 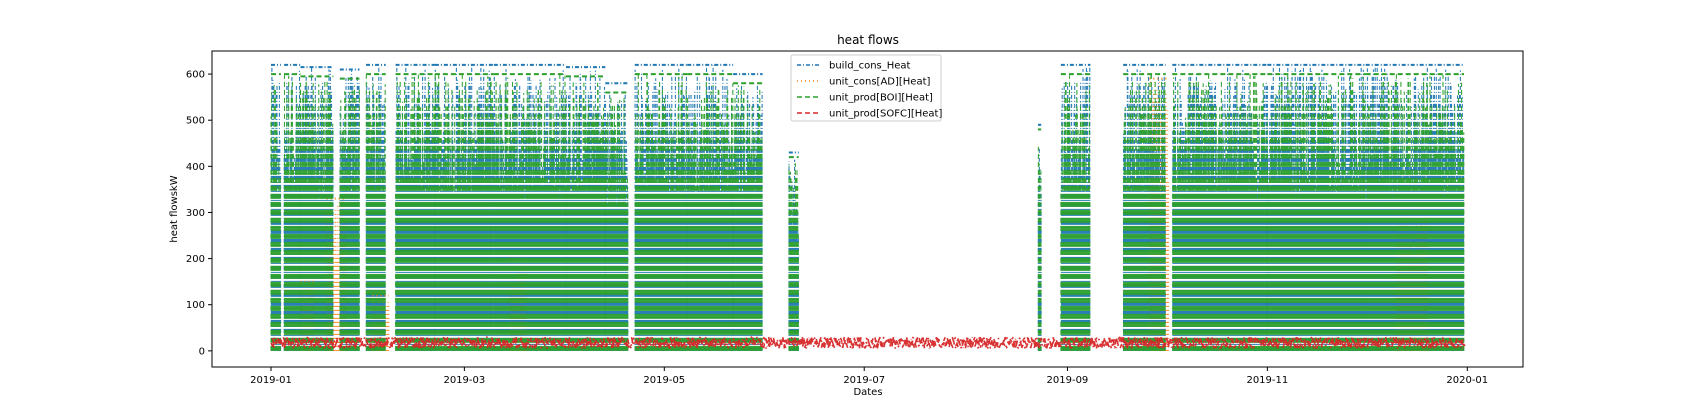 What do you see at coordinates (195, 213) in the screenshot?
I see `y-tick-label-3: 300` at bounding box center [195, 213].